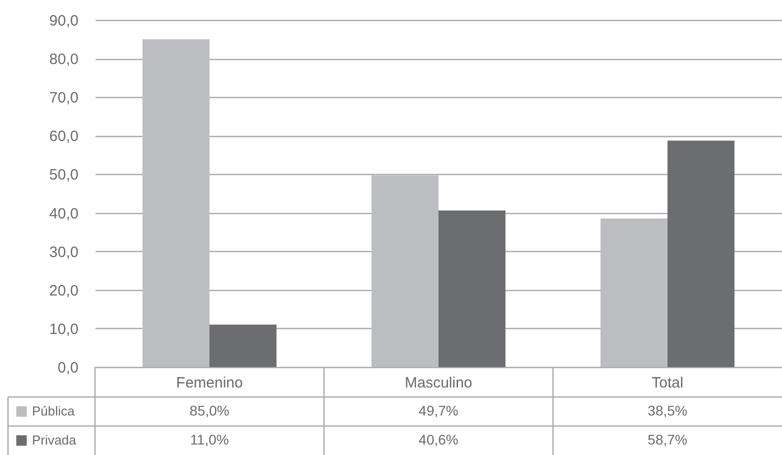 The height and width of the screenshot is (455, 782). I want to click on y-tick-label: 40,0, so click(63, 213).